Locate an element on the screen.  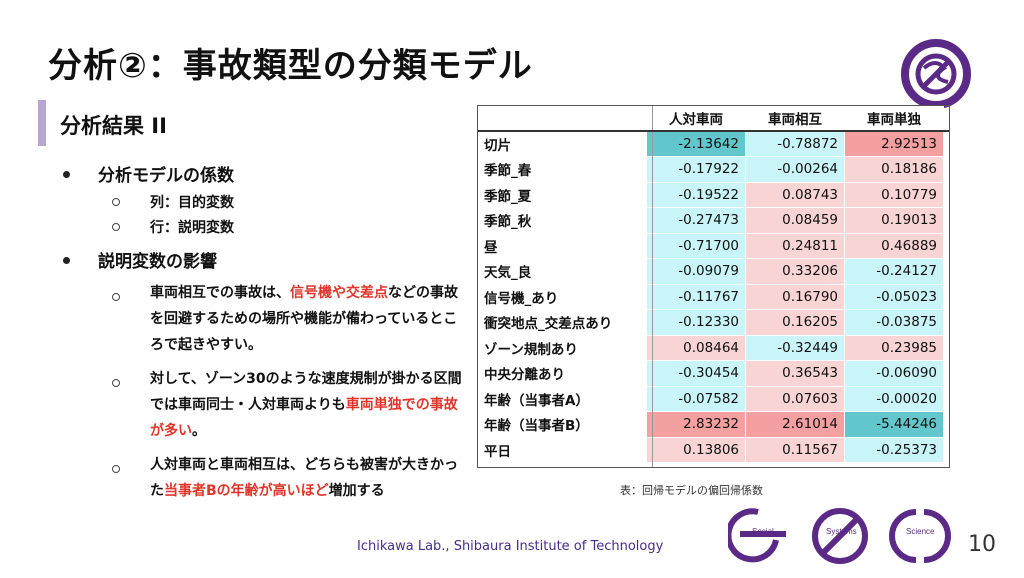
column-header: 車両相互 is located at coordinates (795, 118).